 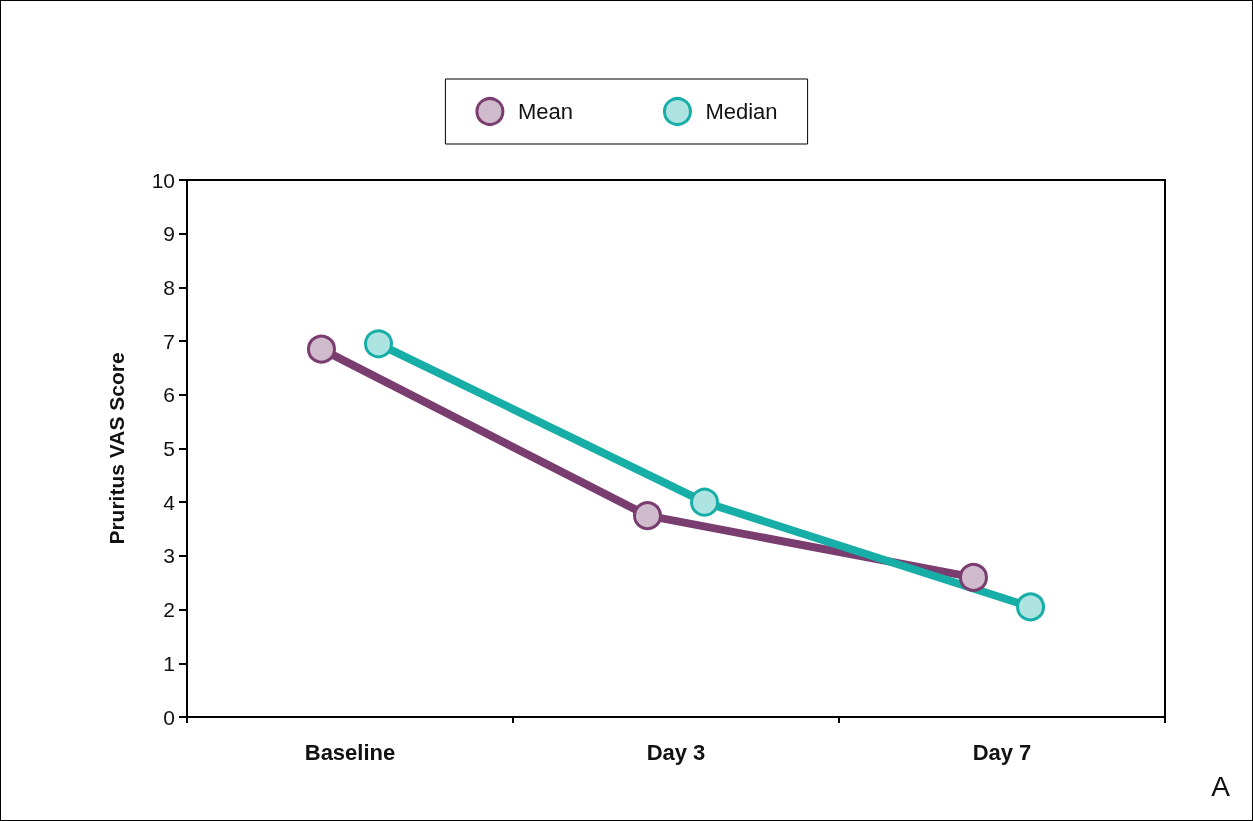 What do you see at coordinates (169, 234) in the screenshot?
I see `y-tick-label: 9` at bounding box center [169, 234].